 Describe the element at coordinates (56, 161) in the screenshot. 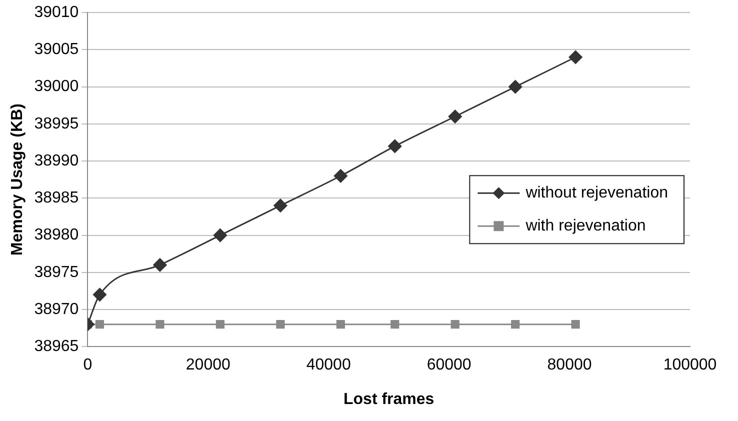

I see `y-tick-label: 38990` at that location.